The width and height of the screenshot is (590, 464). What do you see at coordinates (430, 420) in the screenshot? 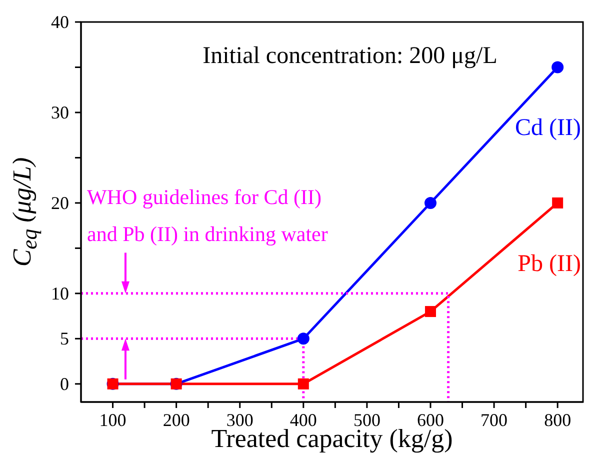
I see `x-tick-label: 600` at bounding box center [430, 420].